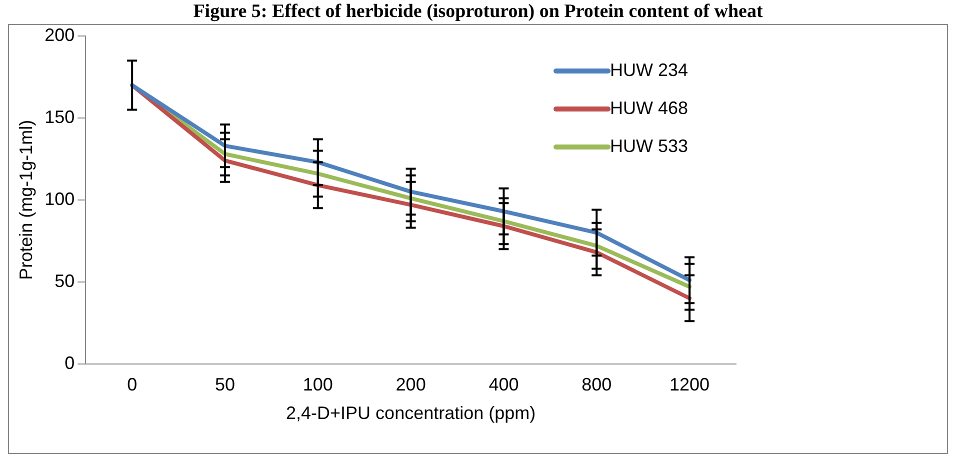  Describe the element at coordinates (597, 384) in the screenshot. I see `x-tick-label: 800` at that location.